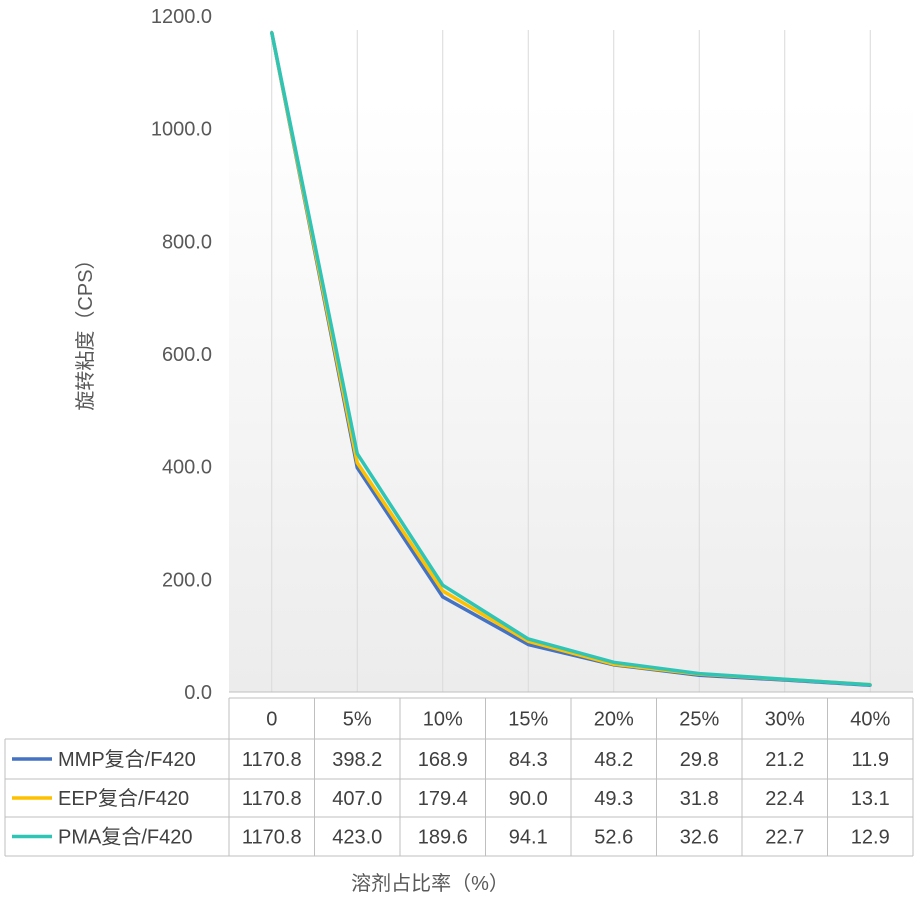 The width and height of the screenshot is (919, 899). What do you see at coordinates (528, 838) in the screenshot?
I see `data-label: 94.1` at bounding box center [528, 838].